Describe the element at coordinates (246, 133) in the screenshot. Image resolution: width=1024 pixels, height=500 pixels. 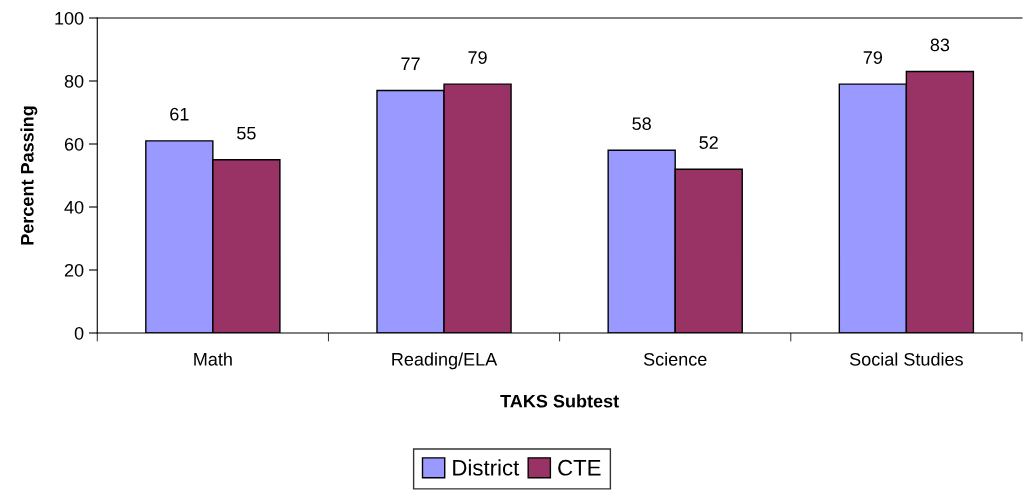
I see `data-label: 55` at that location.